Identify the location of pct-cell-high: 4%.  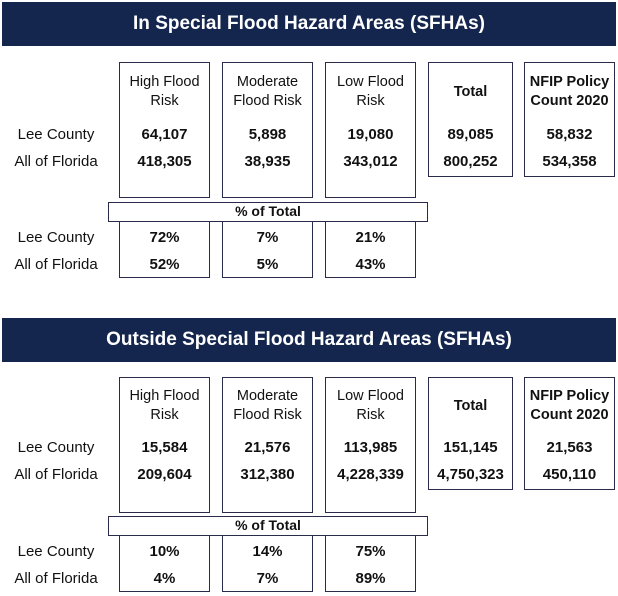
(164, 578).